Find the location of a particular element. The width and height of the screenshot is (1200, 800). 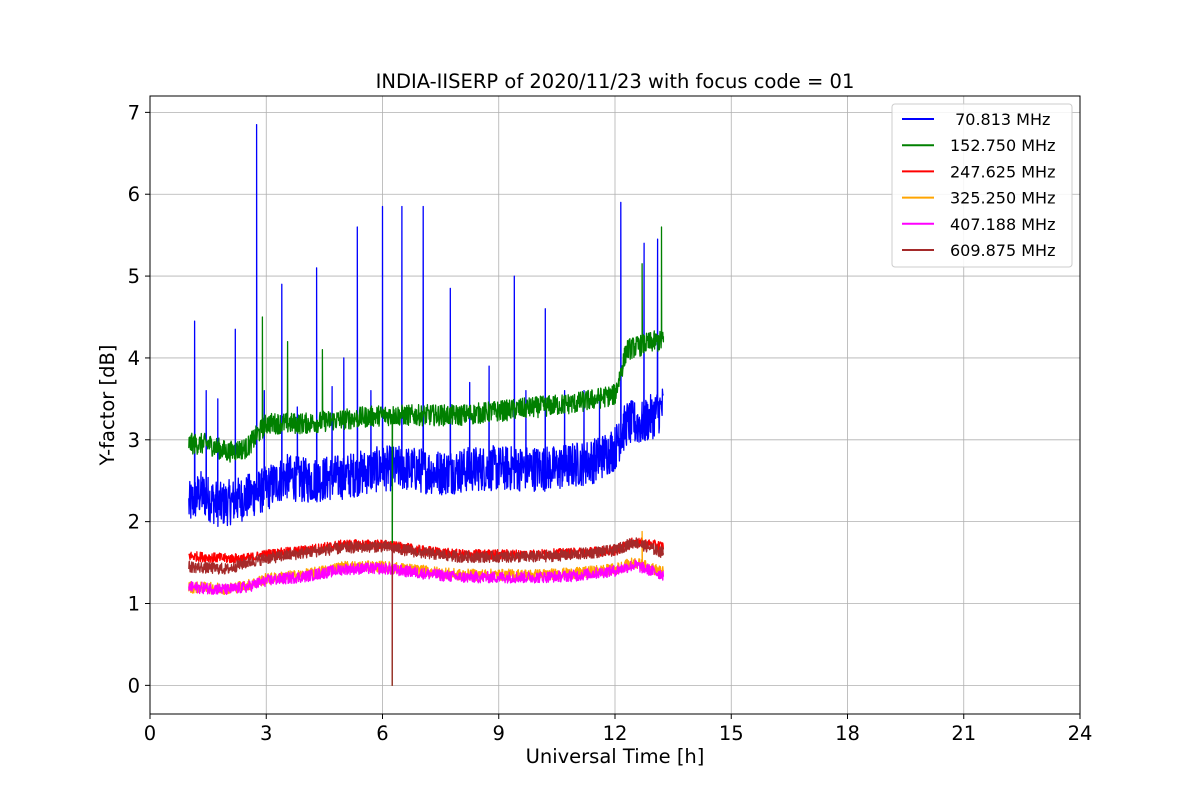

x-tick-label: 6 is located at coordinates (382, 733).